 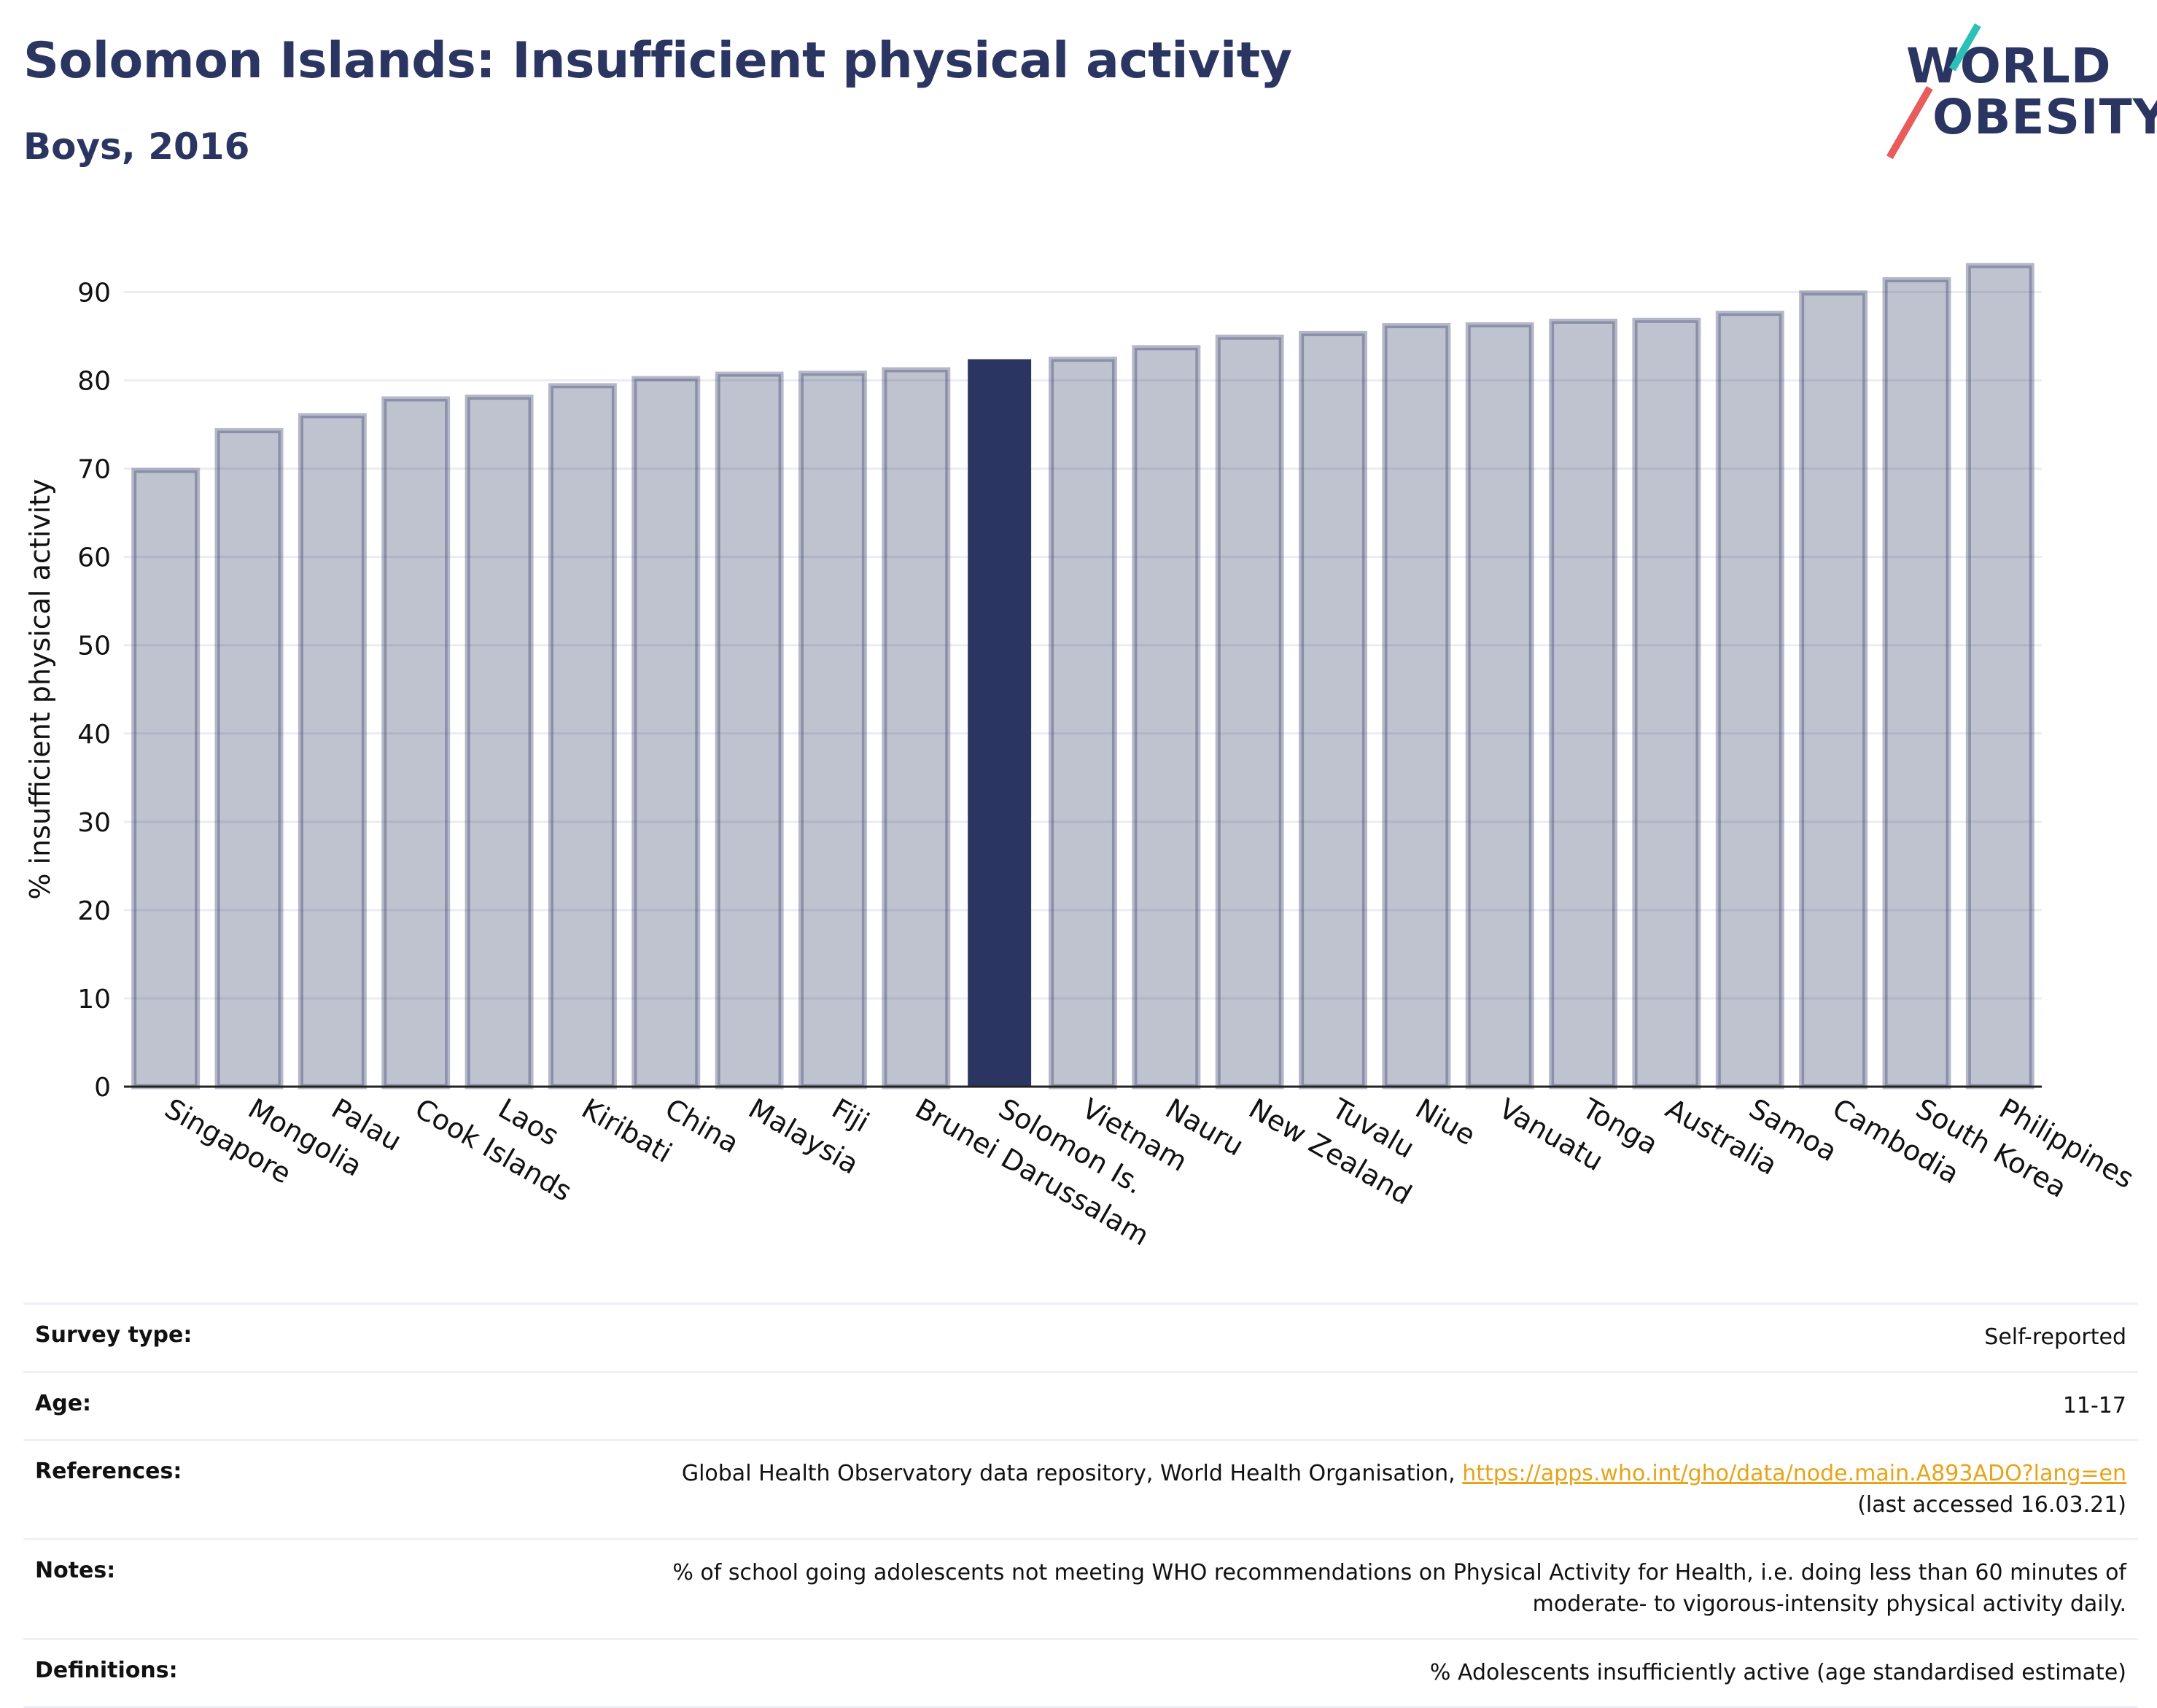 I want to click on info-row-survey-type: Survey type: Self-reported, so click(x=1080, y=1337).